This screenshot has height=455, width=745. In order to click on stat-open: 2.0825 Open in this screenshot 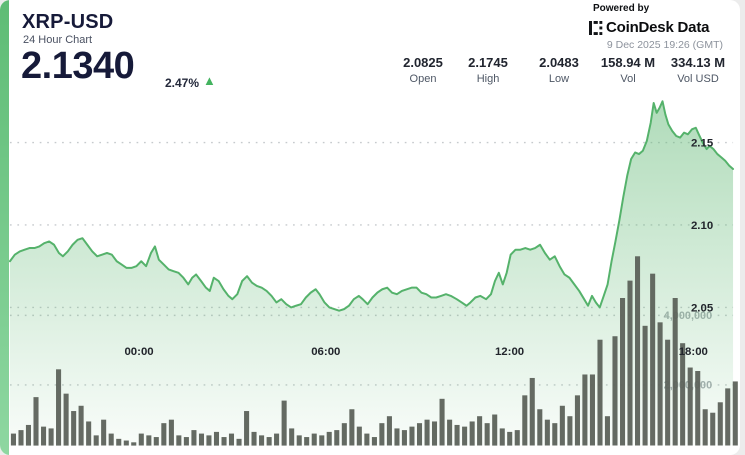, I will do `click(423, 70)`.